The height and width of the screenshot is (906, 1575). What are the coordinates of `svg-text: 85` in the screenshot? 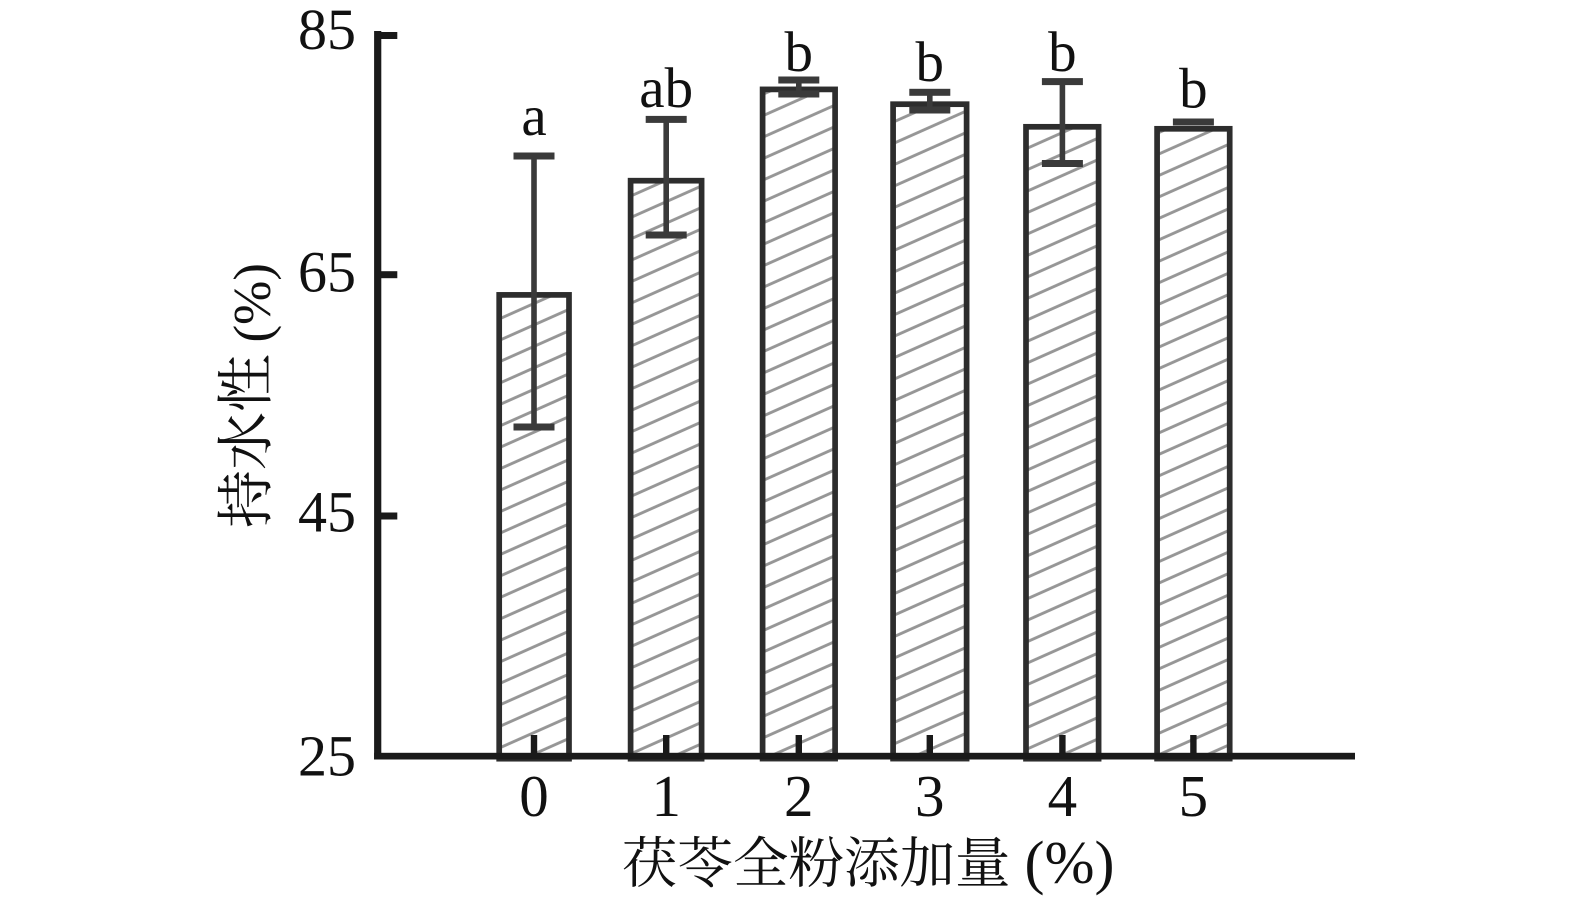 It's located at (327, 31).